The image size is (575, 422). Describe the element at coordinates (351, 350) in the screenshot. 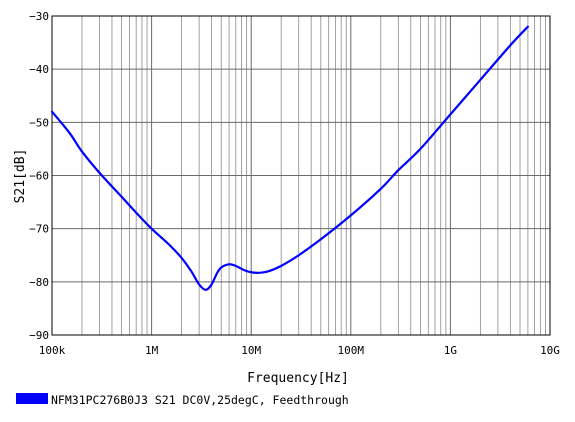

I see `x-tick-label: 100M` at that location.